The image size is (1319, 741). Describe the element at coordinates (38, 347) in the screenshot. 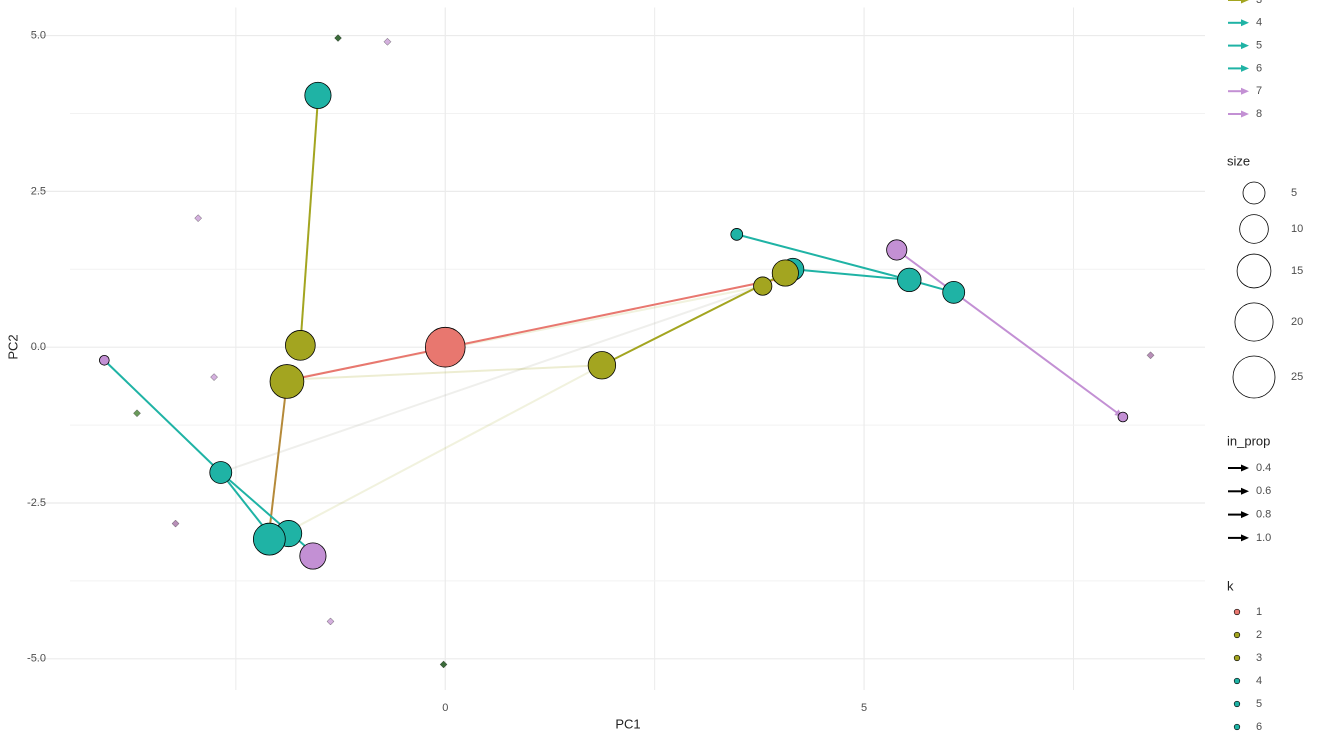

I see `y-tick-label: 0.0` at that location.